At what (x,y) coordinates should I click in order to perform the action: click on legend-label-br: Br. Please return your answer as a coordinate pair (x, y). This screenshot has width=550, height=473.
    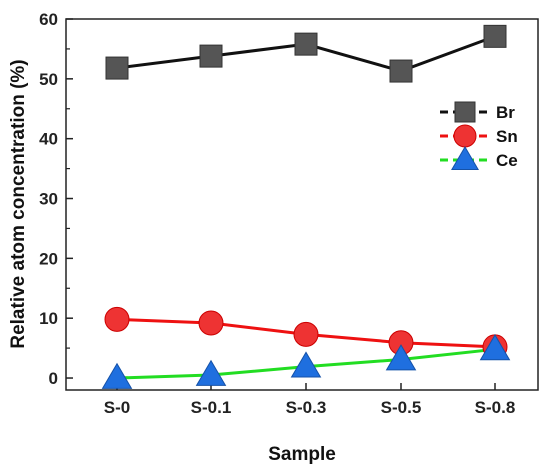
    Looking at the image, I should click on (505, 112).